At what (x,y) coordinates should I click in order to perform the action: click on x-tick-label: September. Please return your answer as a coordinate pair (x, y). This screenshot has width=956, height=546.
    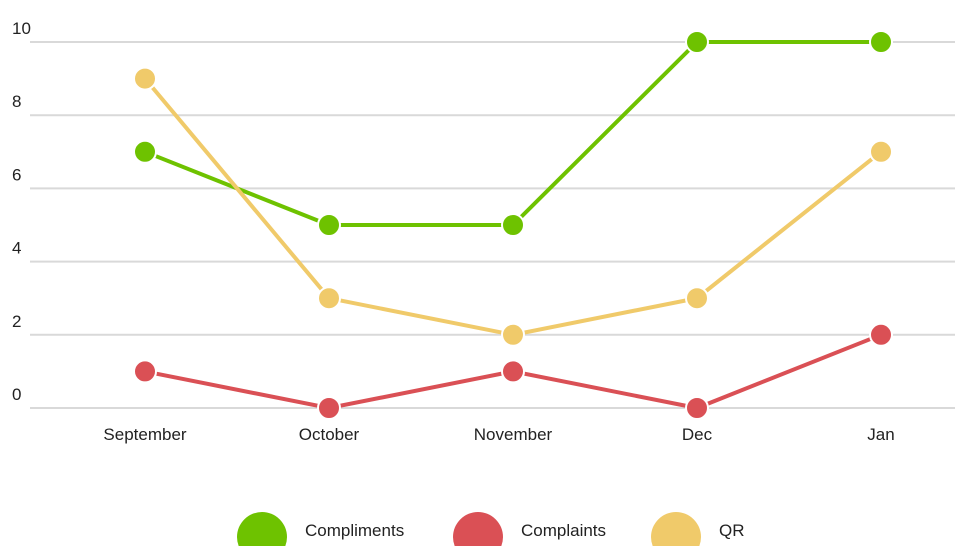
    Looking at the image, I should click on (144, 434).